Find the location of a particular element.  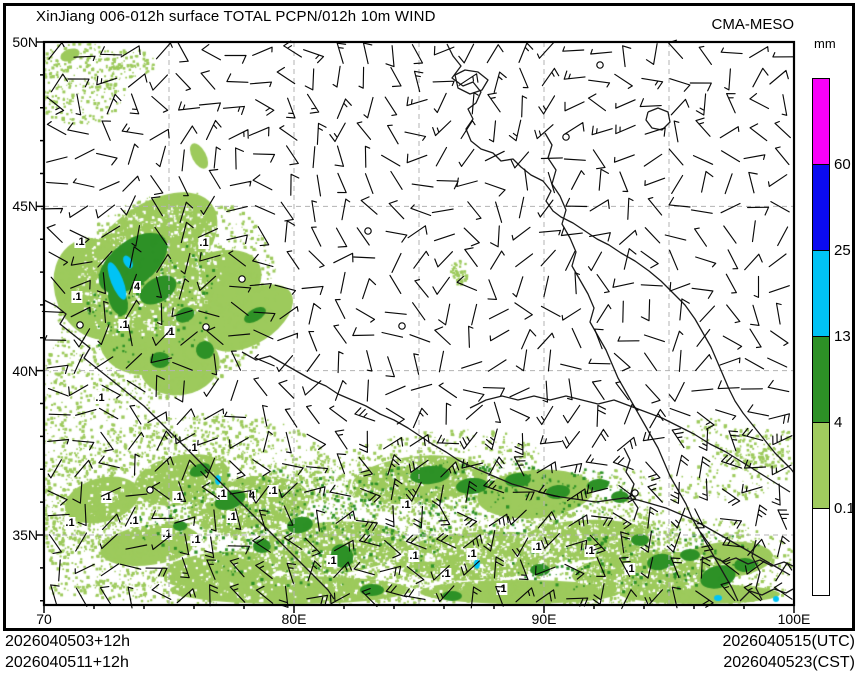

model-name-label: CMA-MESO is located at coordinates (753, 24).